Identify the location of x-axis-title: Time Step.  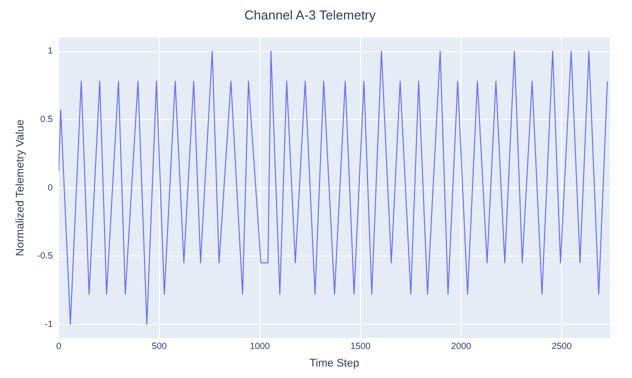
(334, 363).